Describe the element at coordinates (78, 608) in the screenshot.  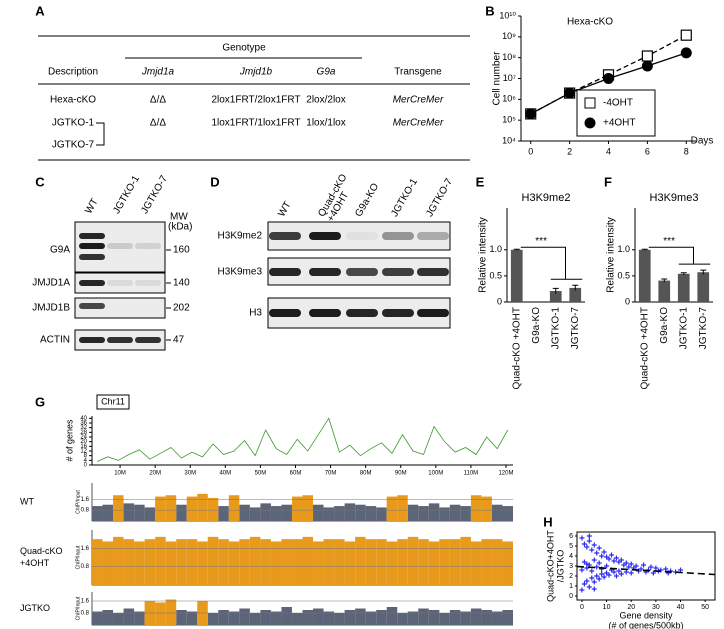
I see `y-axis-label: ChIP/Input` at that location.